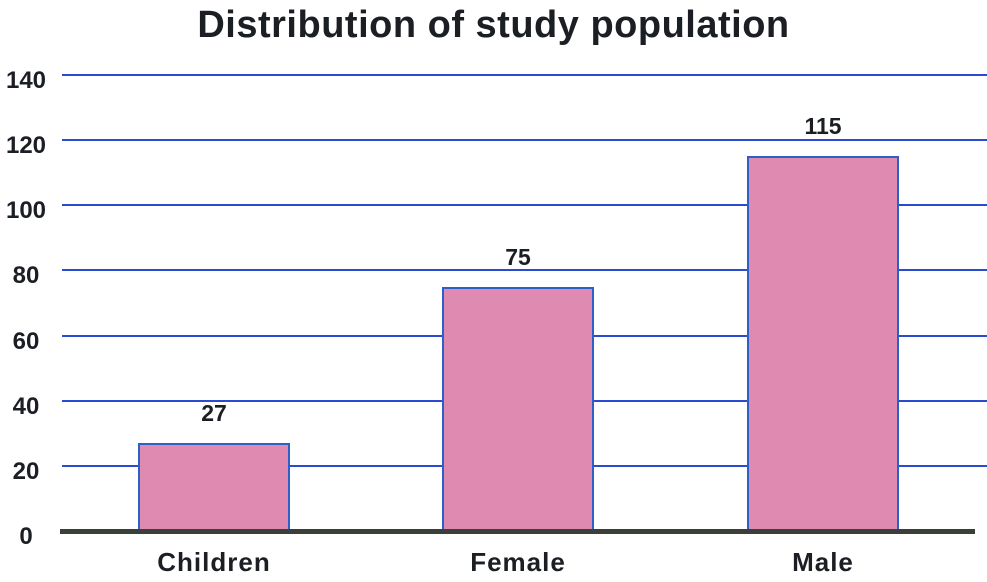 Image resolution: width=987 pixels, height=582 pixels. Describe the element at coordinates (214, 488) in the screenshot. I see `bar-children` at that location.